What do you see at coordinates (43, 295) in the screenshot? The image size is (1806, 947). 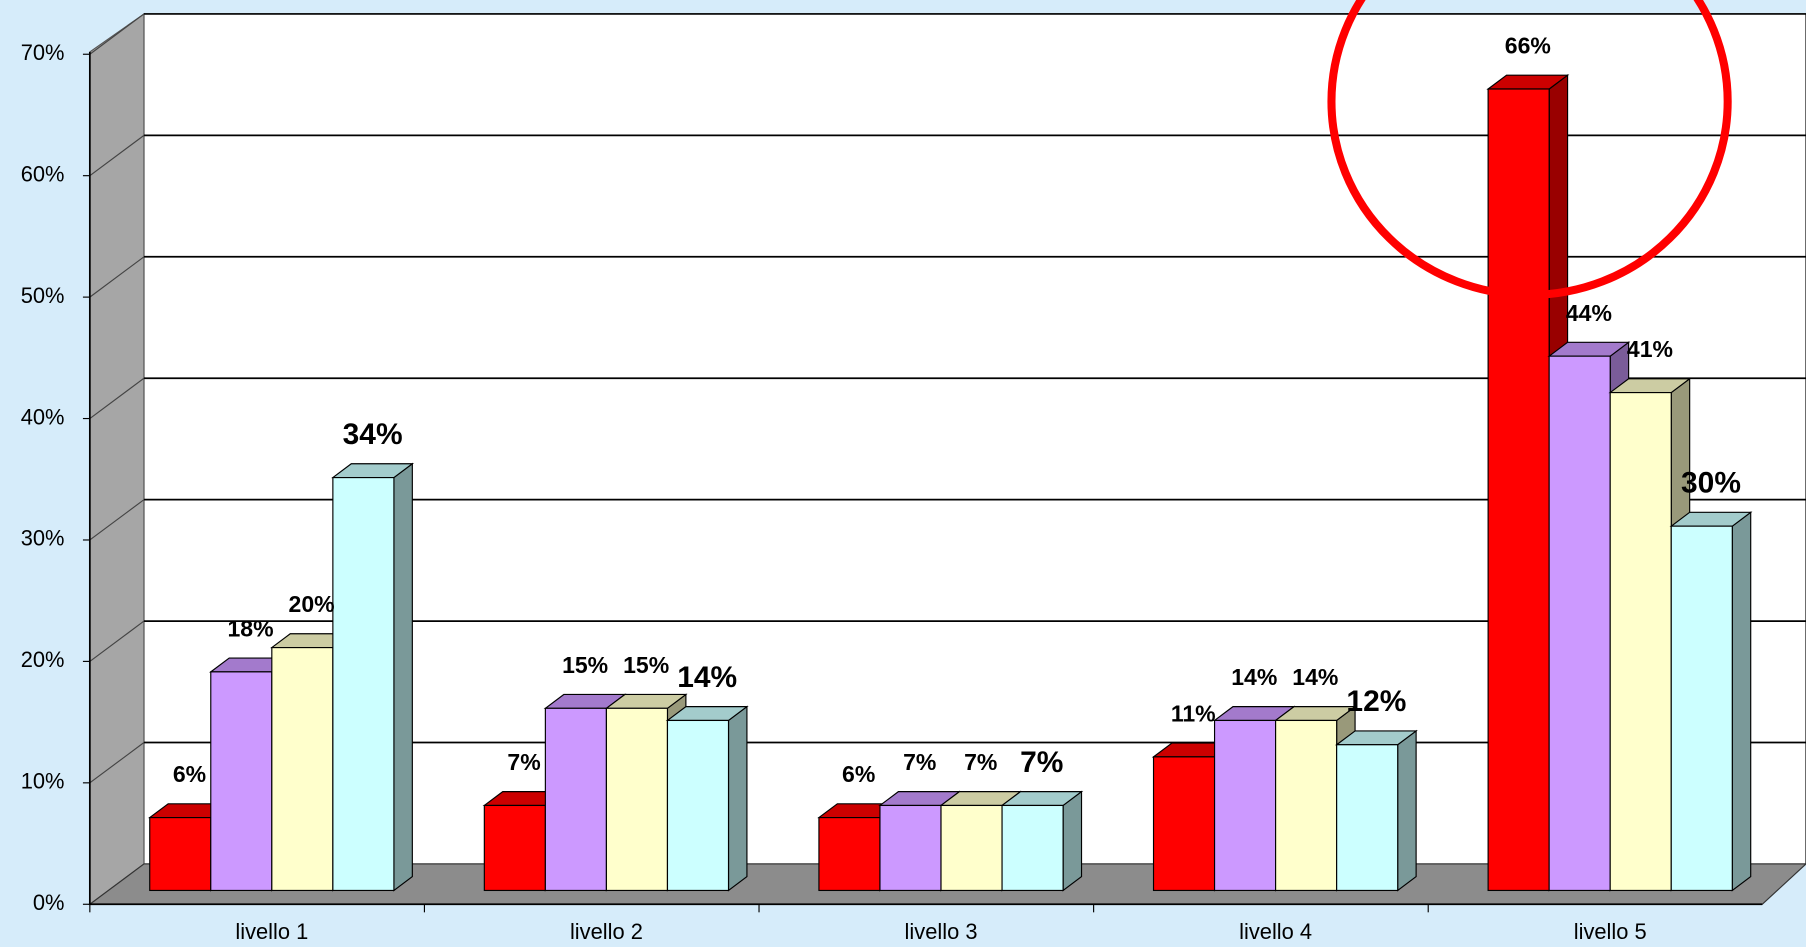 I see `y-tick-label: 50%` at bounding box center [43, 295].